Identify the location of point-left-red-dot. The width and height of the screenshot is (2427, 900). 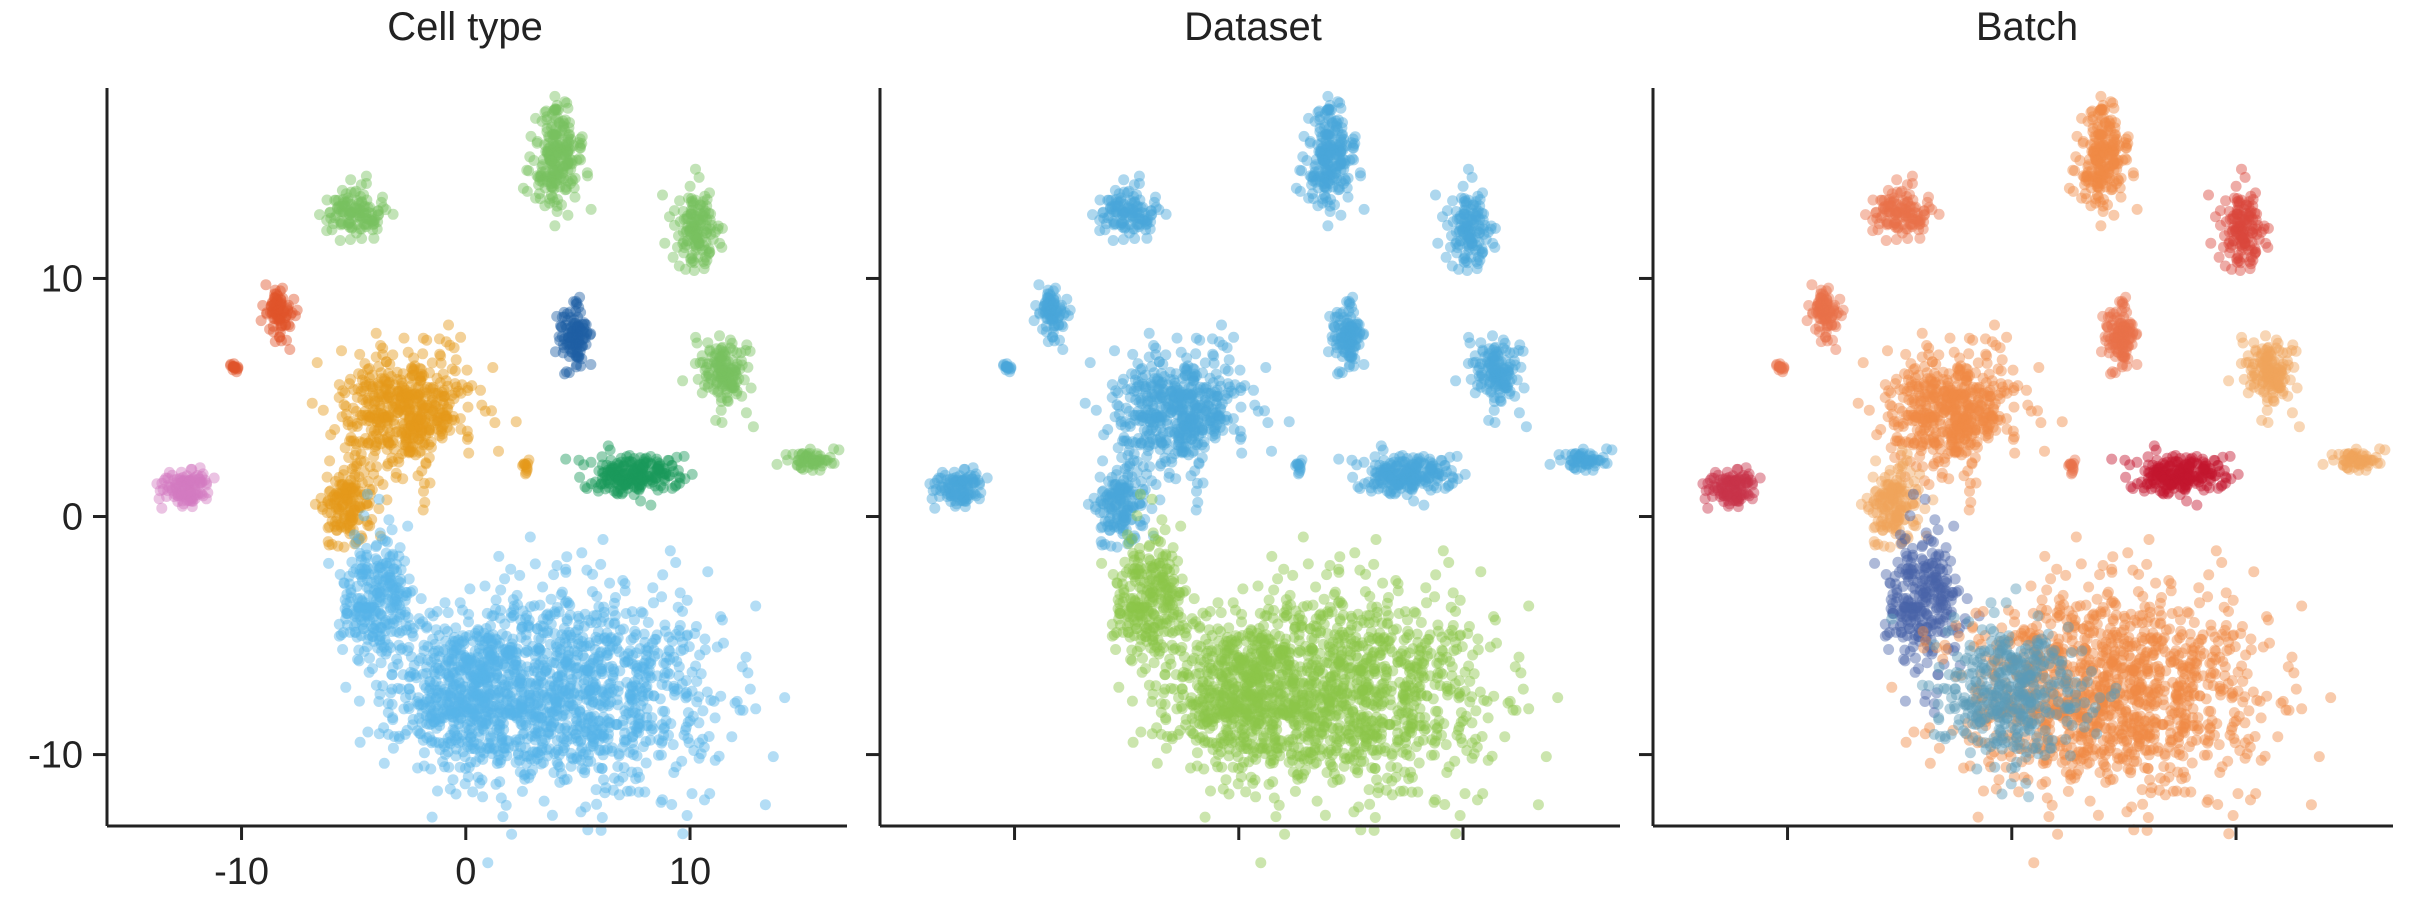
(237, 372).